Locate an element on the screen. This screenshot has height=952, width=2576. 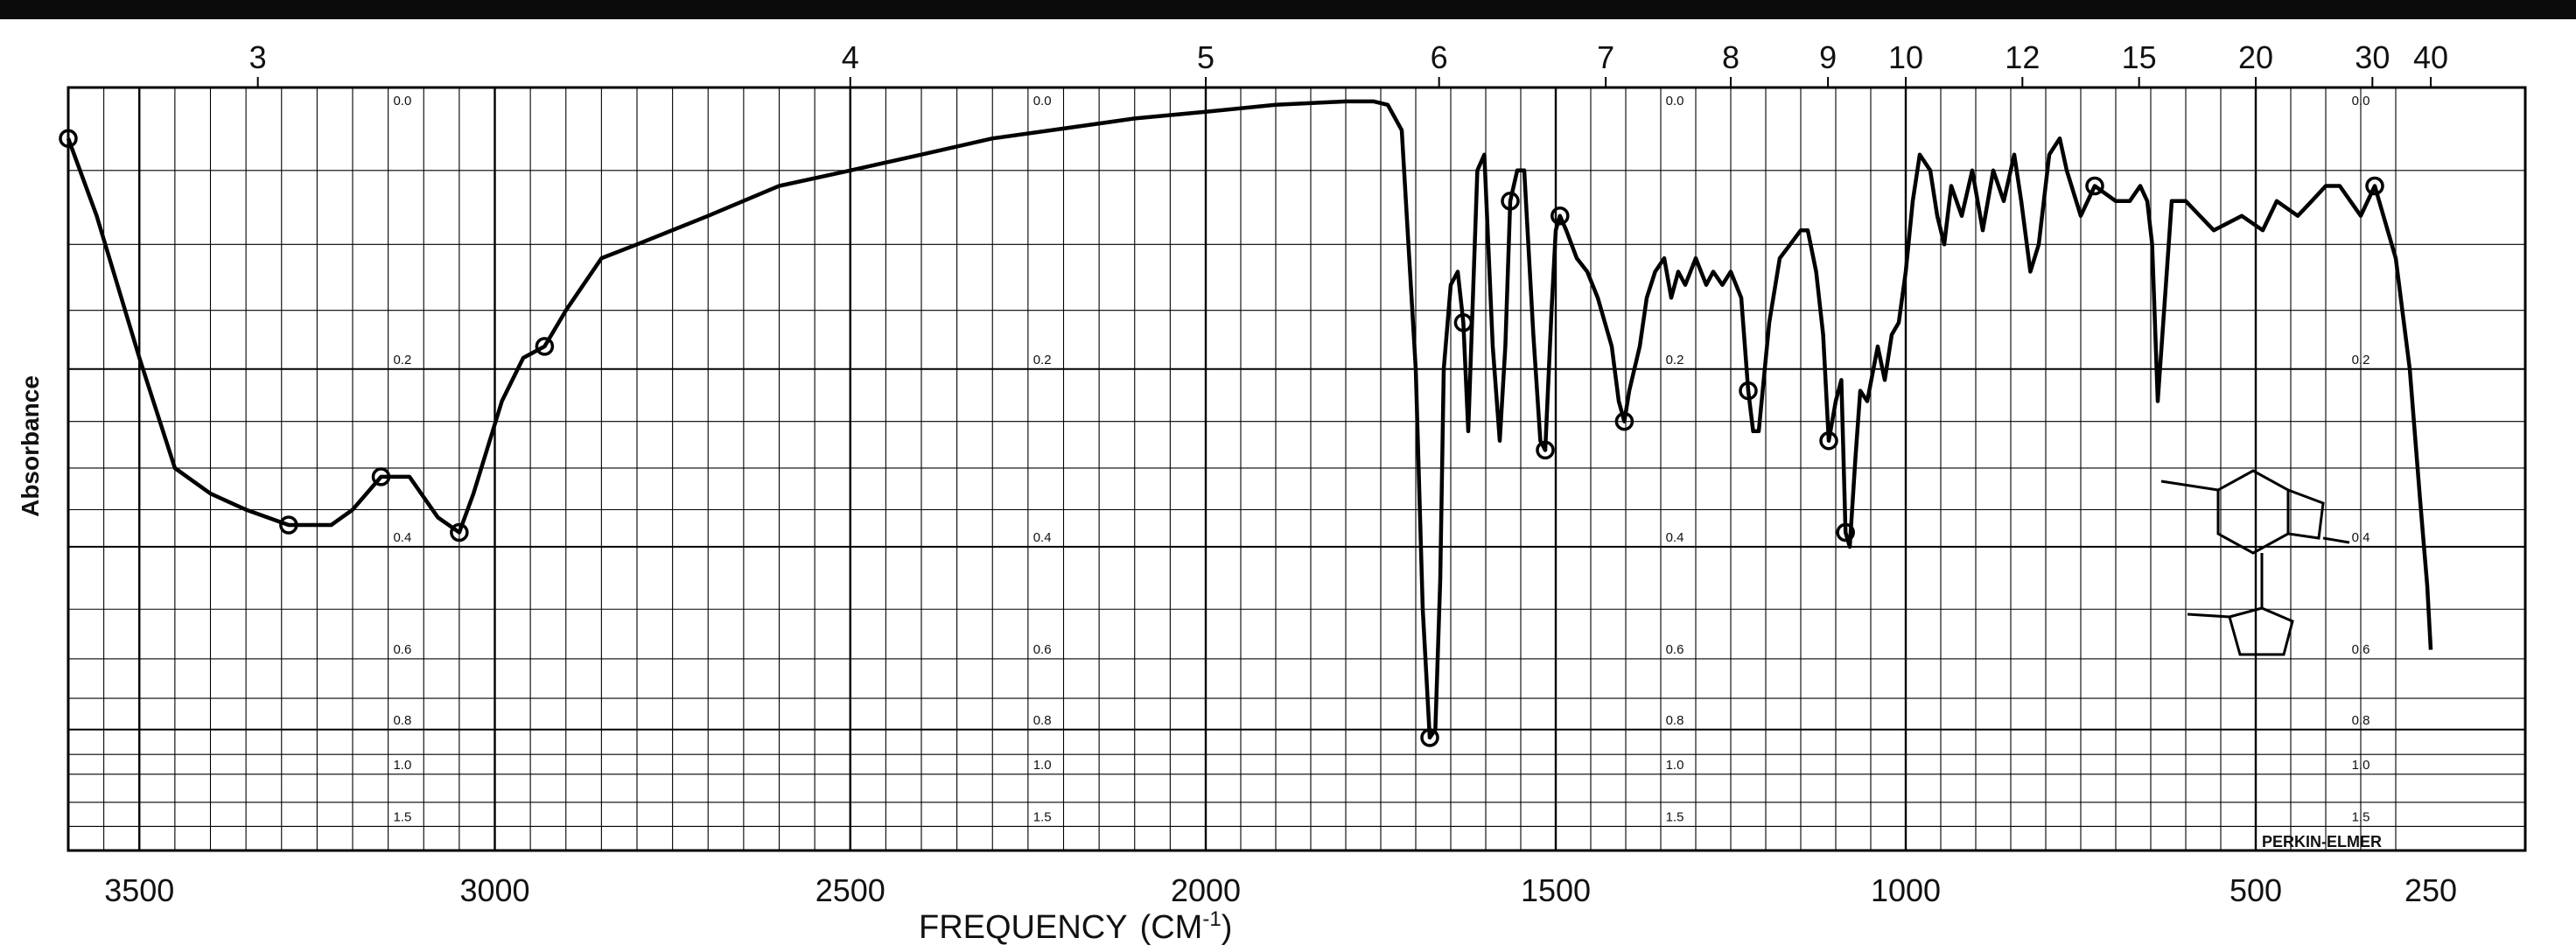
x-axis-unit: (CM is located at coordinates (1171, 927).